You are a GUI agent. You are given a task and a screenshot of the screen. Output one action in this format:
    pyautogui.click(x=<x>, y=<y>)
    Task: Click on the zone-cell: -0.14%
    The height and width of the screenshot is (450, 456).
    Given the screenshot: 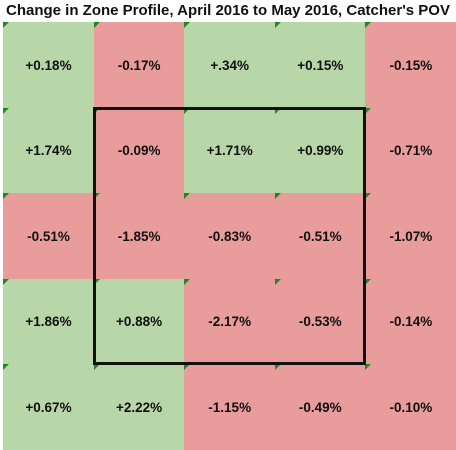 What is the action you would take?
    pyautogui.click(x=410, y=321)
    